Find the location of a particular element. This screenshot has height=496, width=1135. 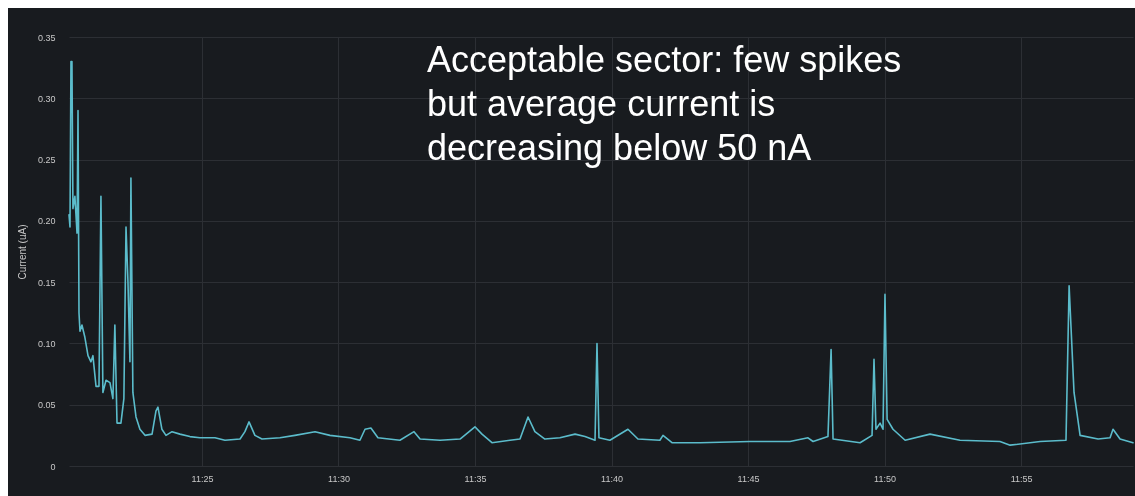

x-tick-label: 11:50 is located at coordinates (885, 478).